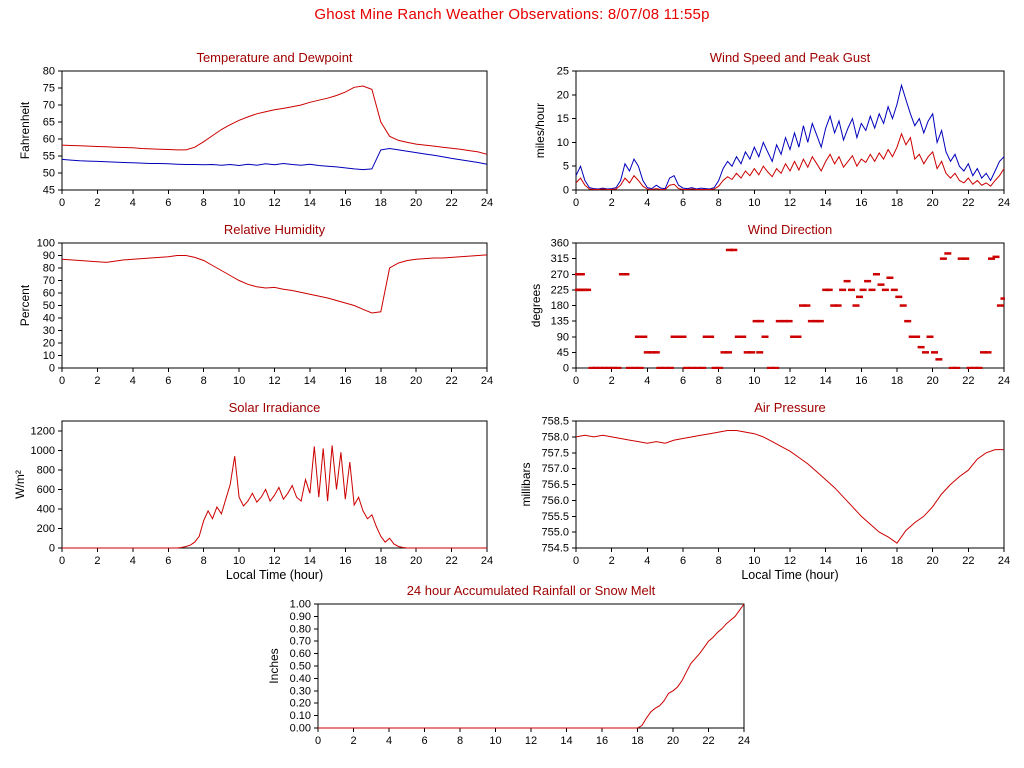 This screenshot has height=768, width=1024. What do you see at coordinates (43, 431) in the screenshot?
I see `y-tick-label: 1200` at bounding box center [43, 431].